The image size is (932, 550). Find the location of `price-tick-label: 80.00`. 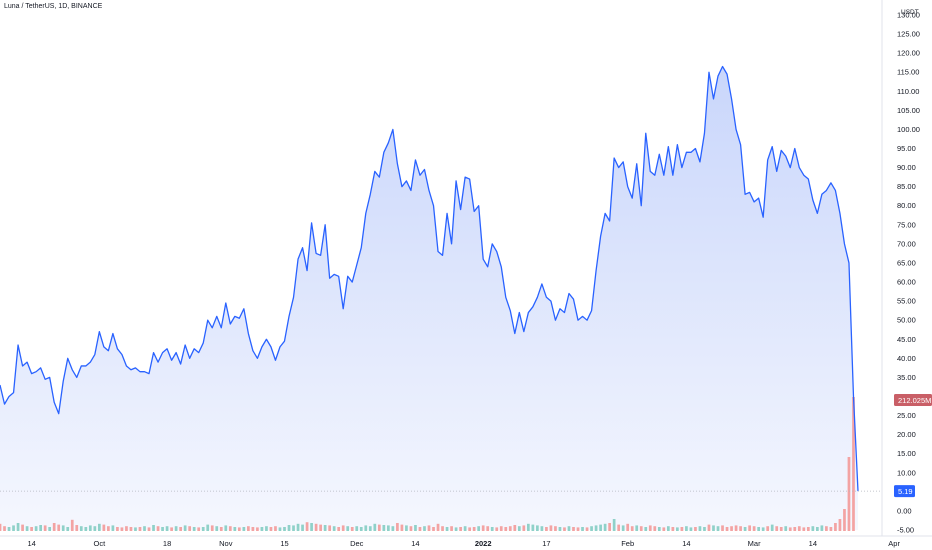

price-tick-label: 80.00 is located at coordinates (906, 205).